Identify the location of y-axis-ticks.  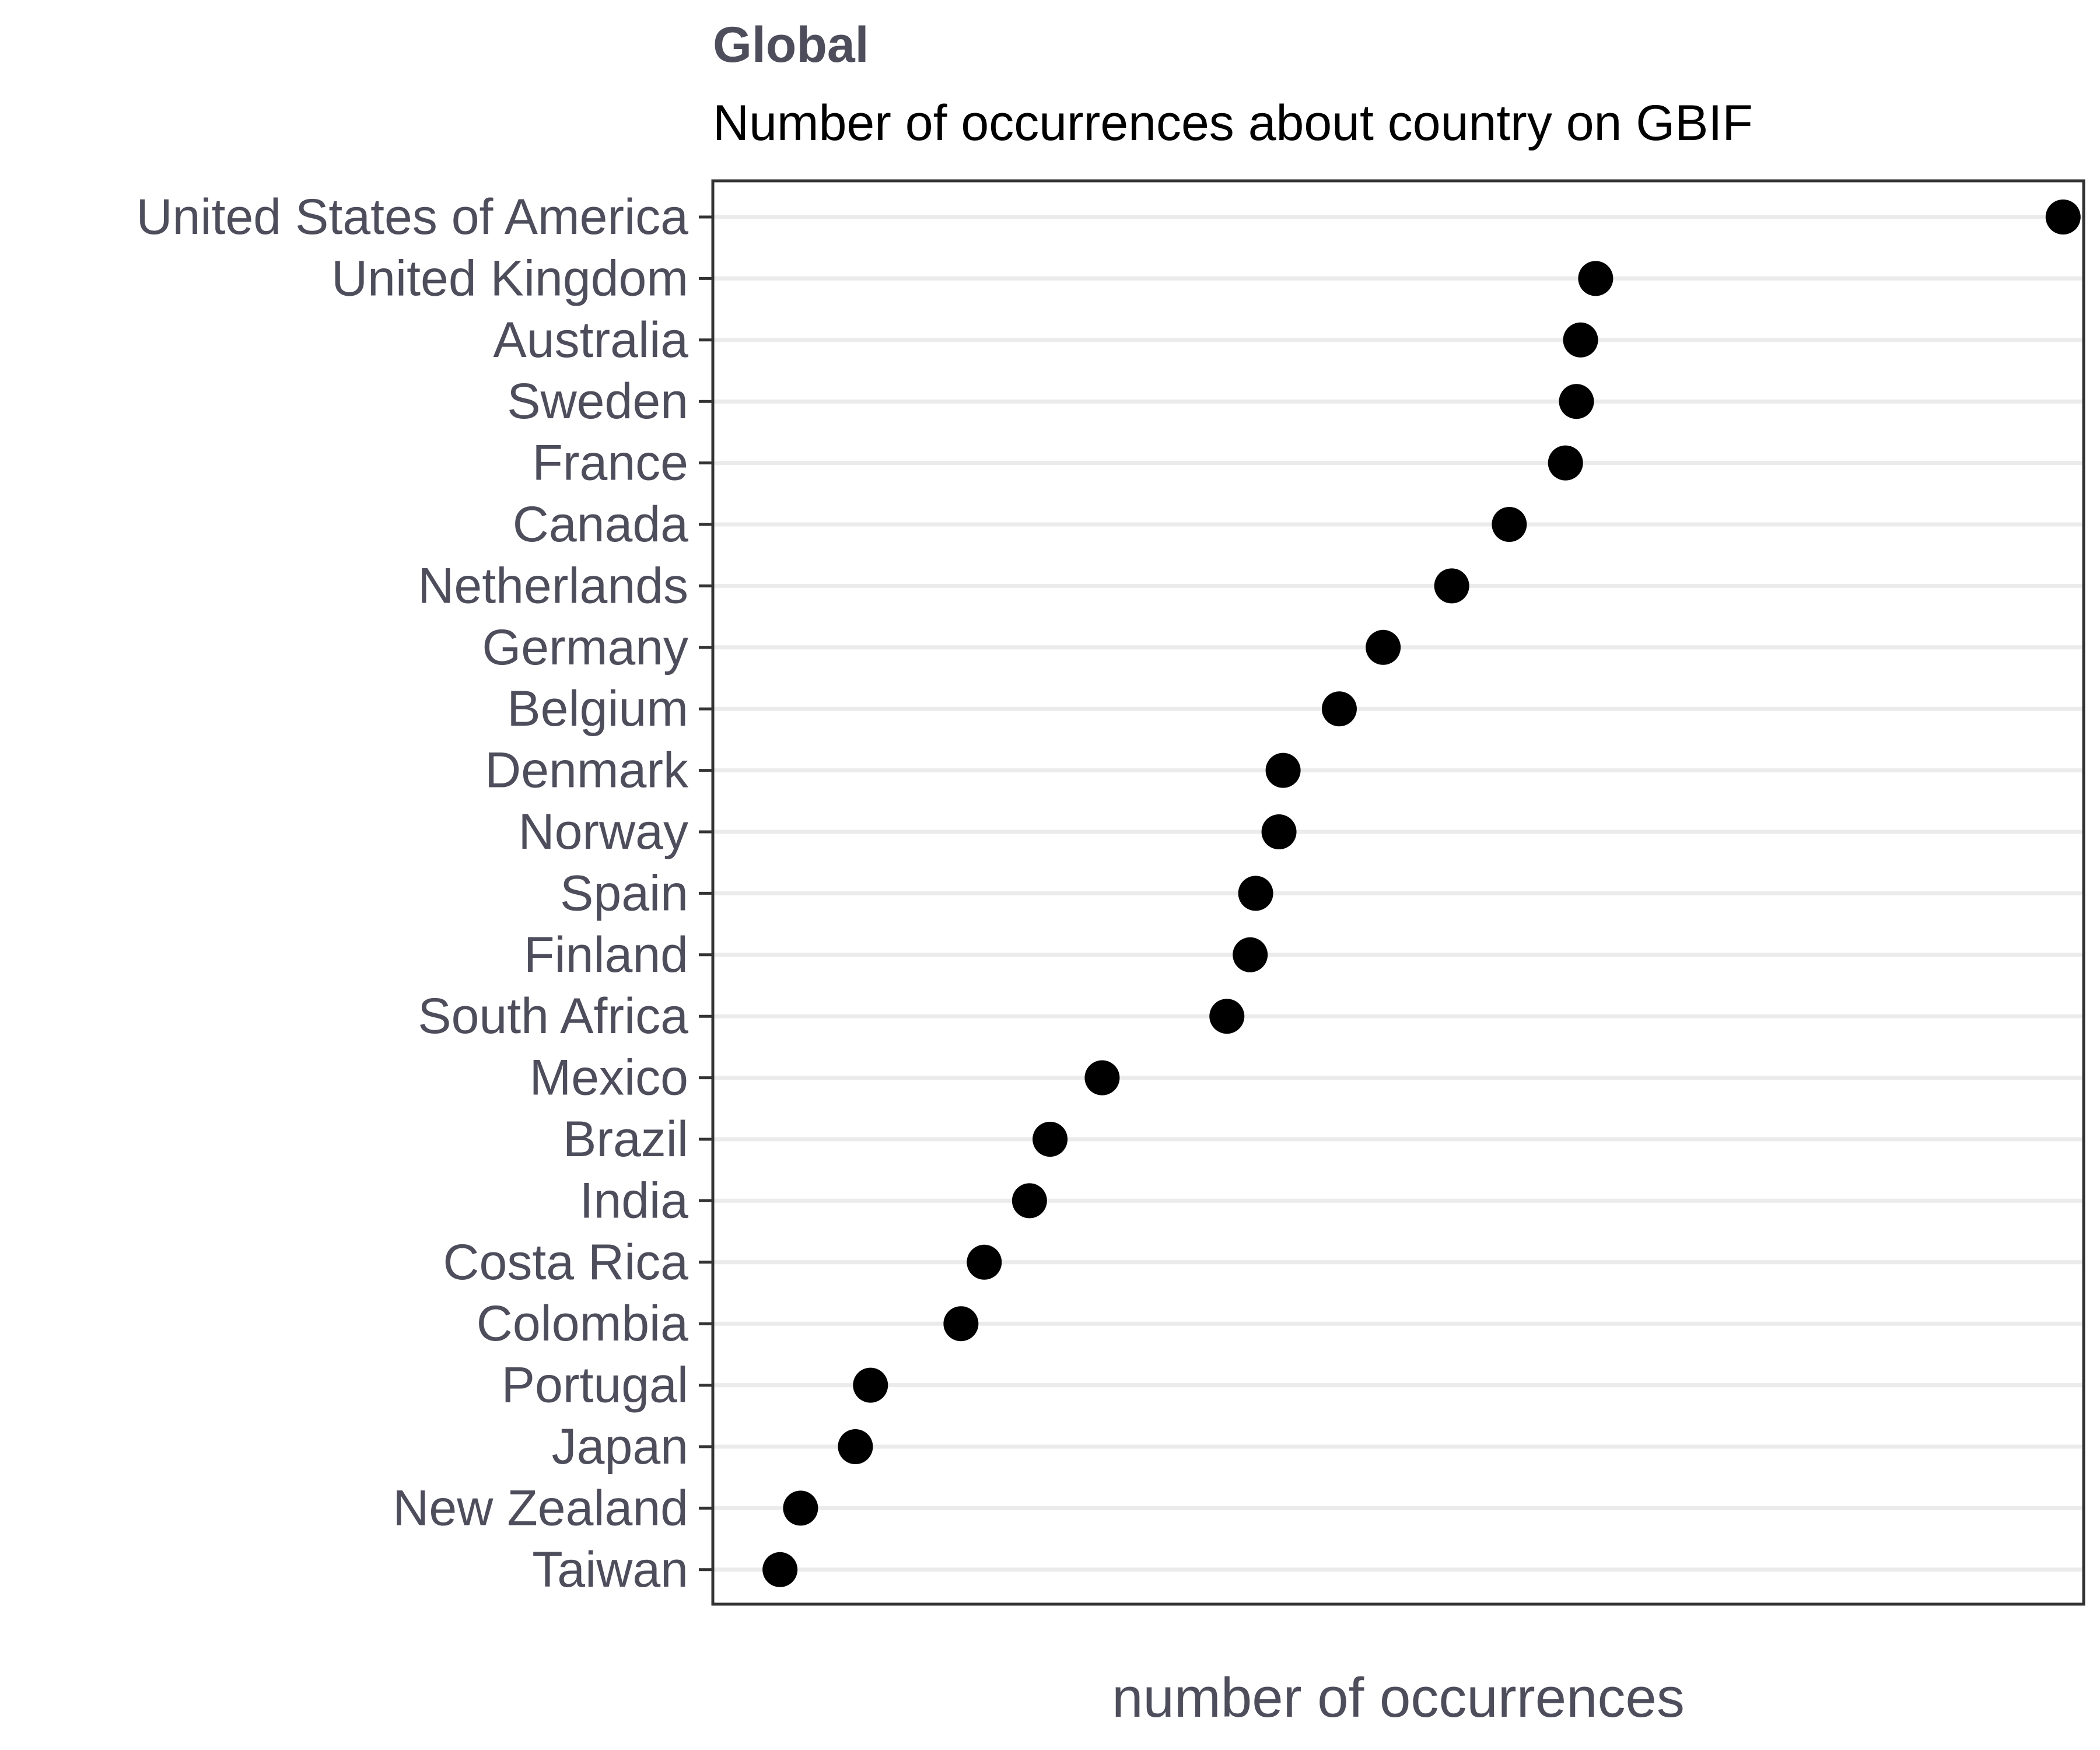
(706, 893).